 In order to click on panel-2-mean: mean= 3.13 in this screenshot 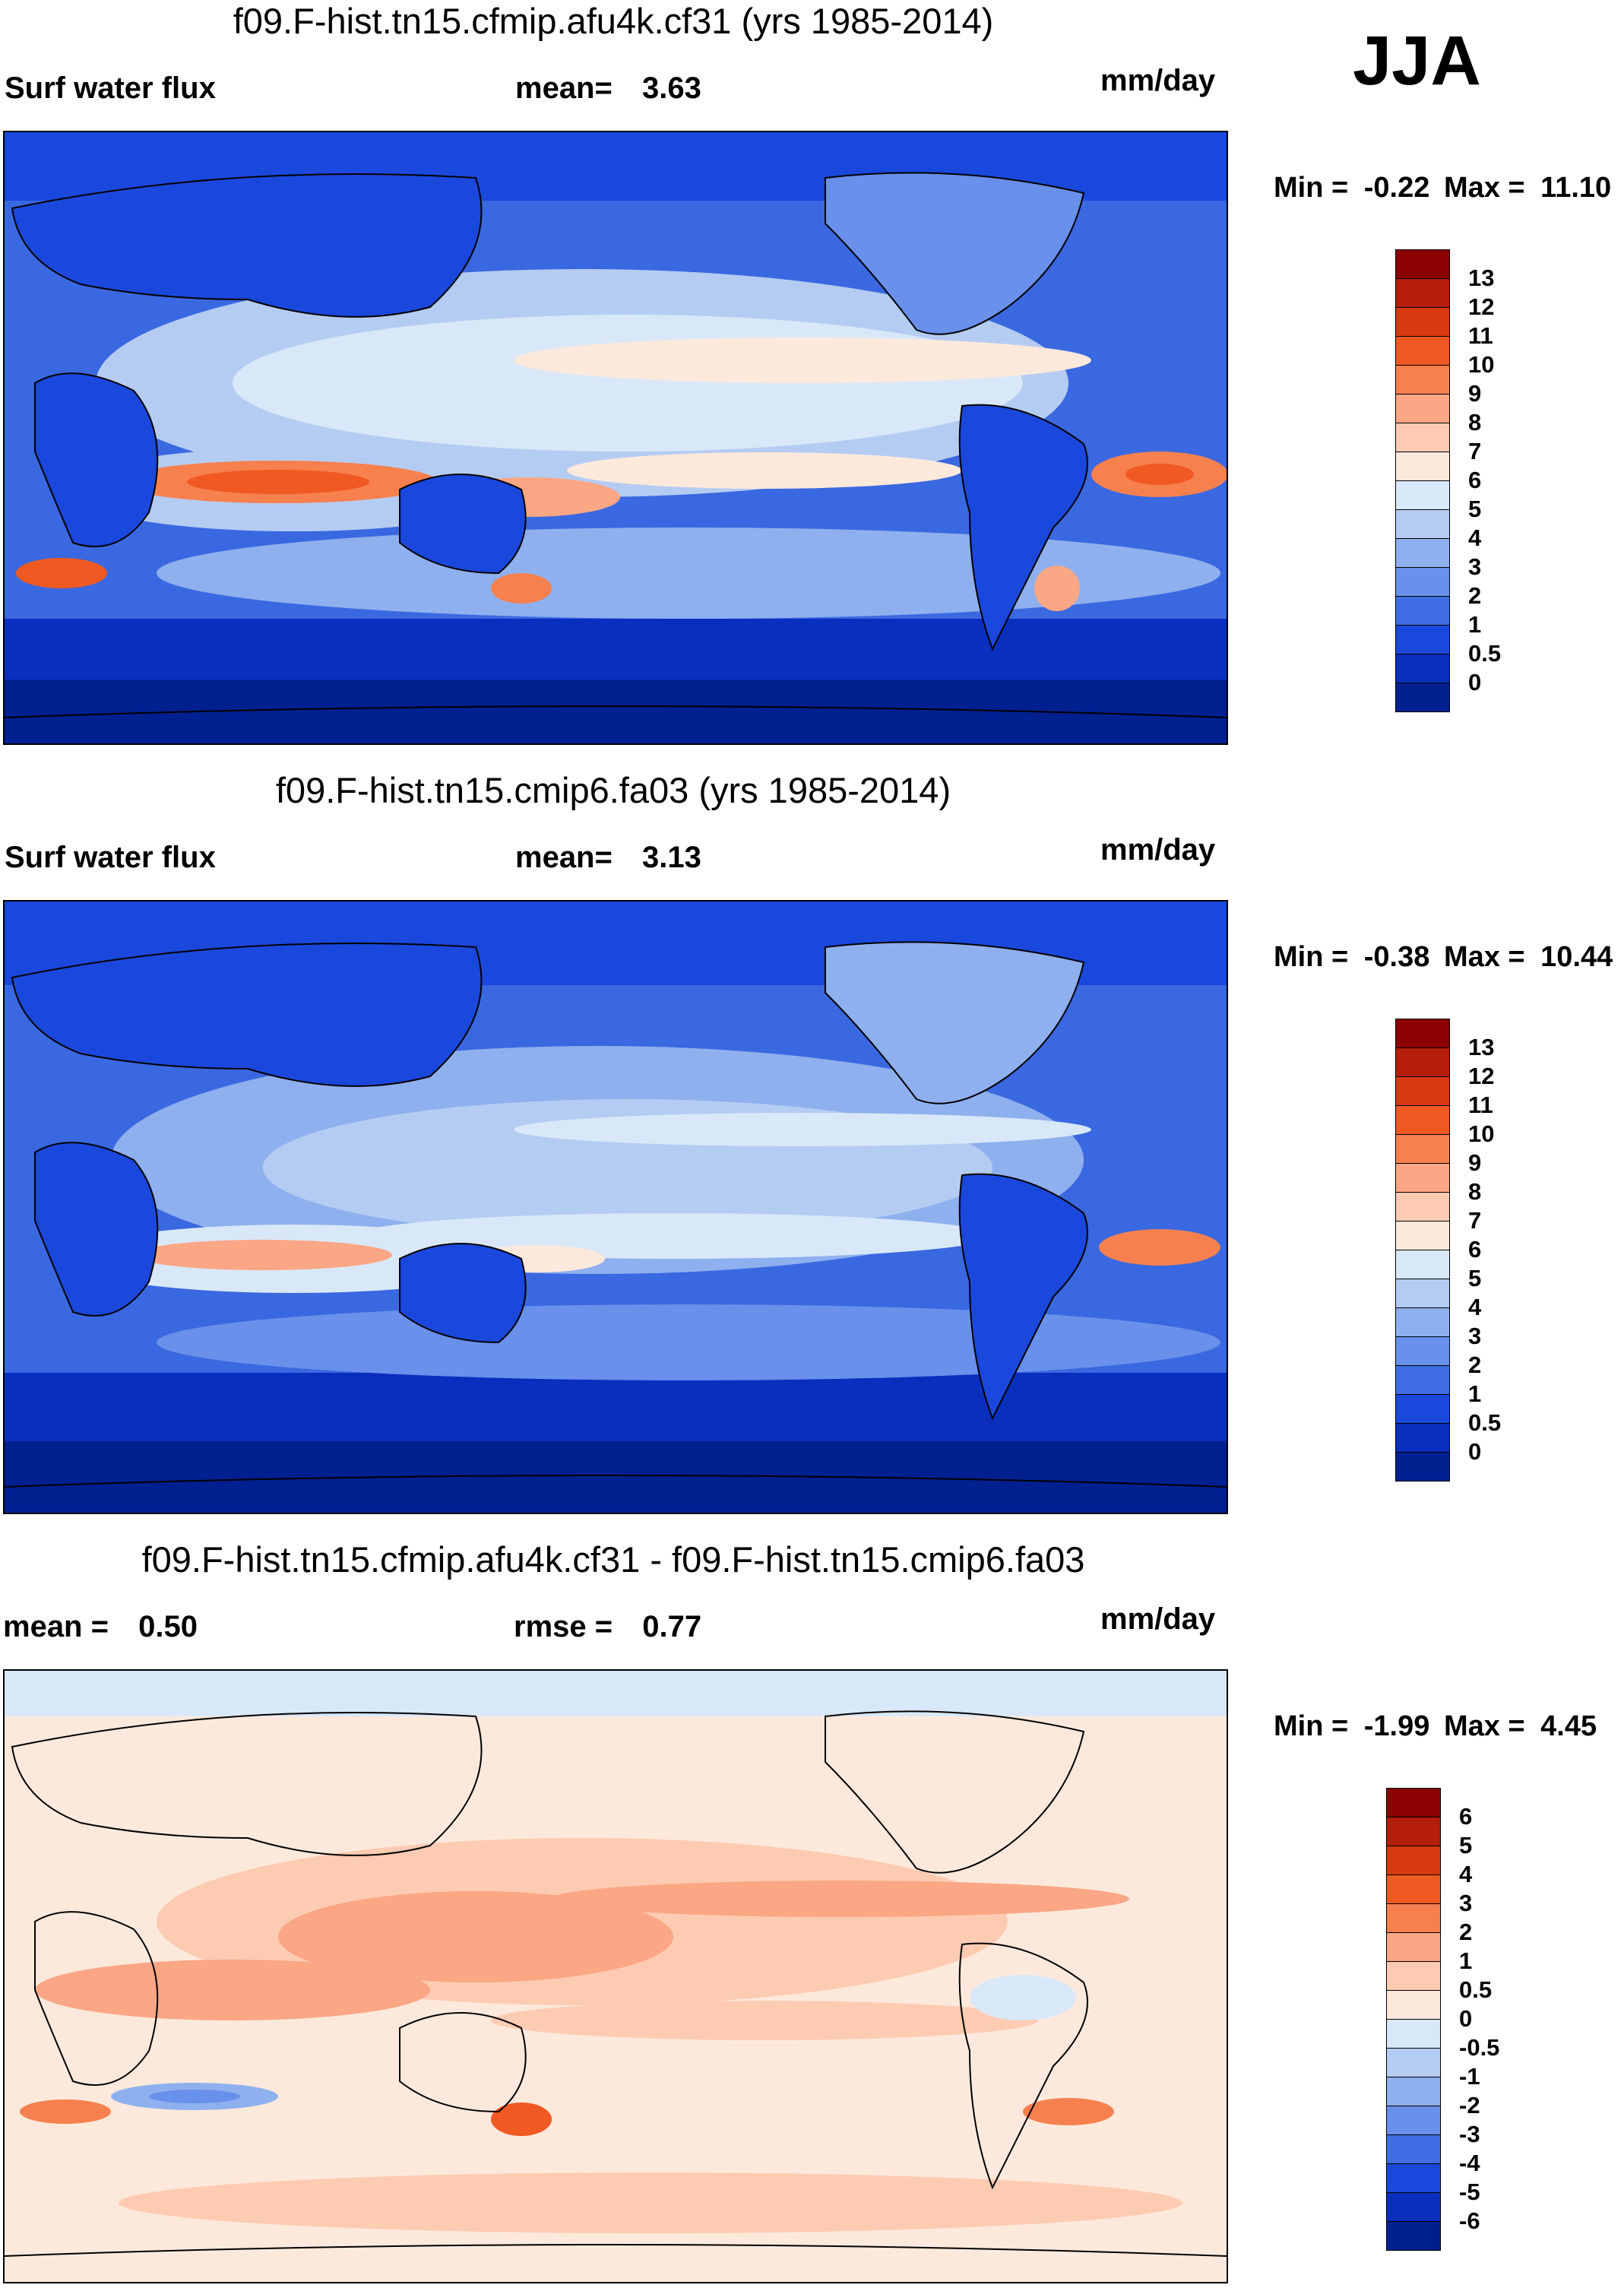, I will do `click(608, 858)`.